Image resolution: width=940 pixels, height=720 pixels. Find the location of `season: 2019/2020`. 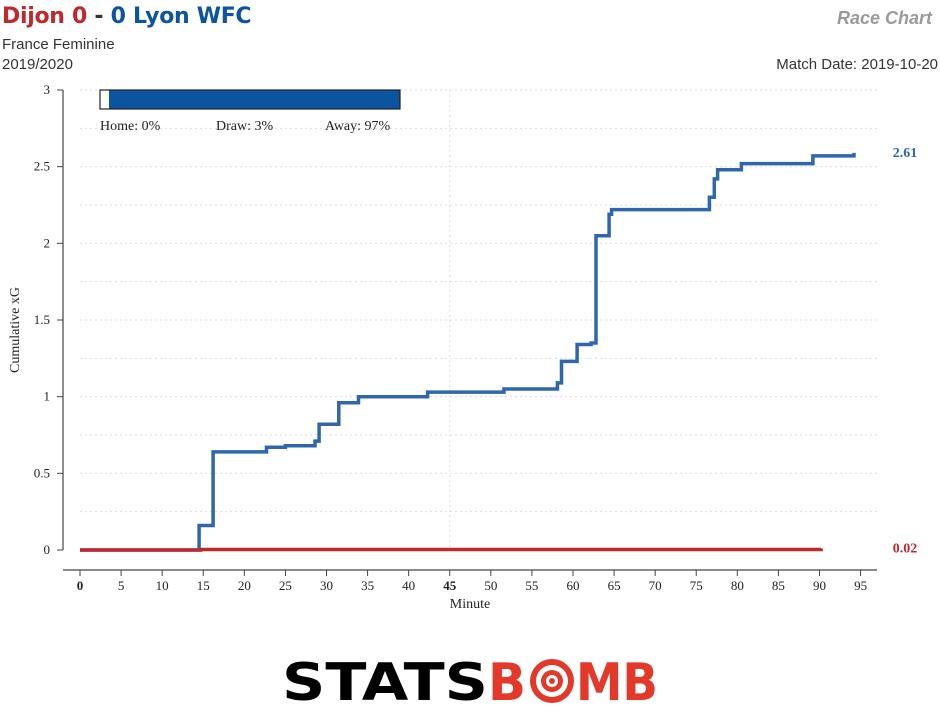

season: 2019/2020 is located at coordinates (37, 64).